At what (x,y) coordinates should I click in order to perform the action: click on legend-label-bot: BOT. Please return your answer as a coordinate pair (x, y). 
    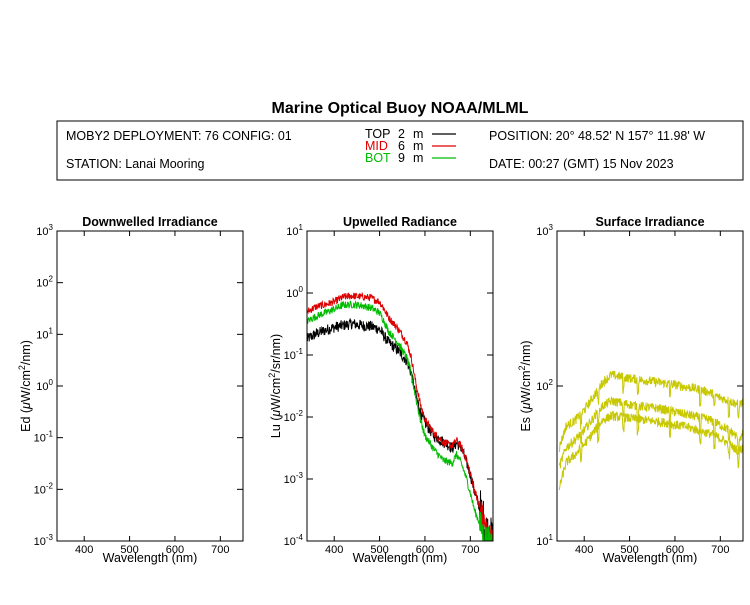
    Looking at the image, I should click on (378, 158).